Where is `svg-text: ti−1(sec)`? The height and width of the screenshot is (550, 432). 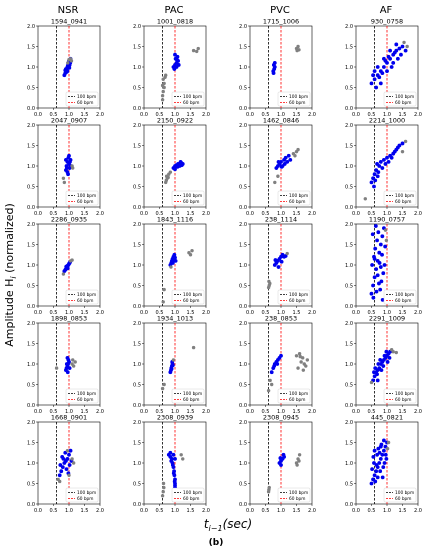
svg-text: ti−1(sec) is located at coordinates (228, 525).